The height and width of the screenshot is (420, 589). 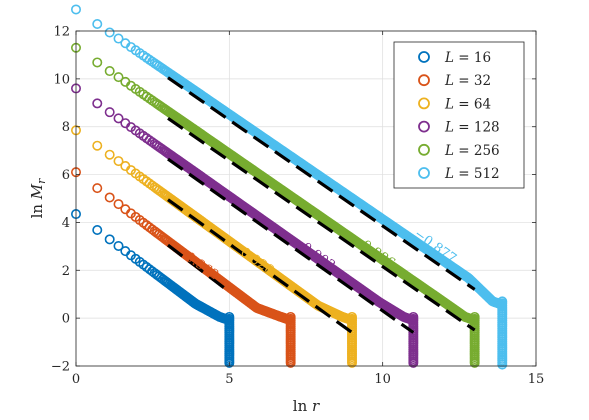 What do you see at coordinates (467, 58) in the screenshot?
I see `legend-entry: L = 16` at bounding box center [467, 58].